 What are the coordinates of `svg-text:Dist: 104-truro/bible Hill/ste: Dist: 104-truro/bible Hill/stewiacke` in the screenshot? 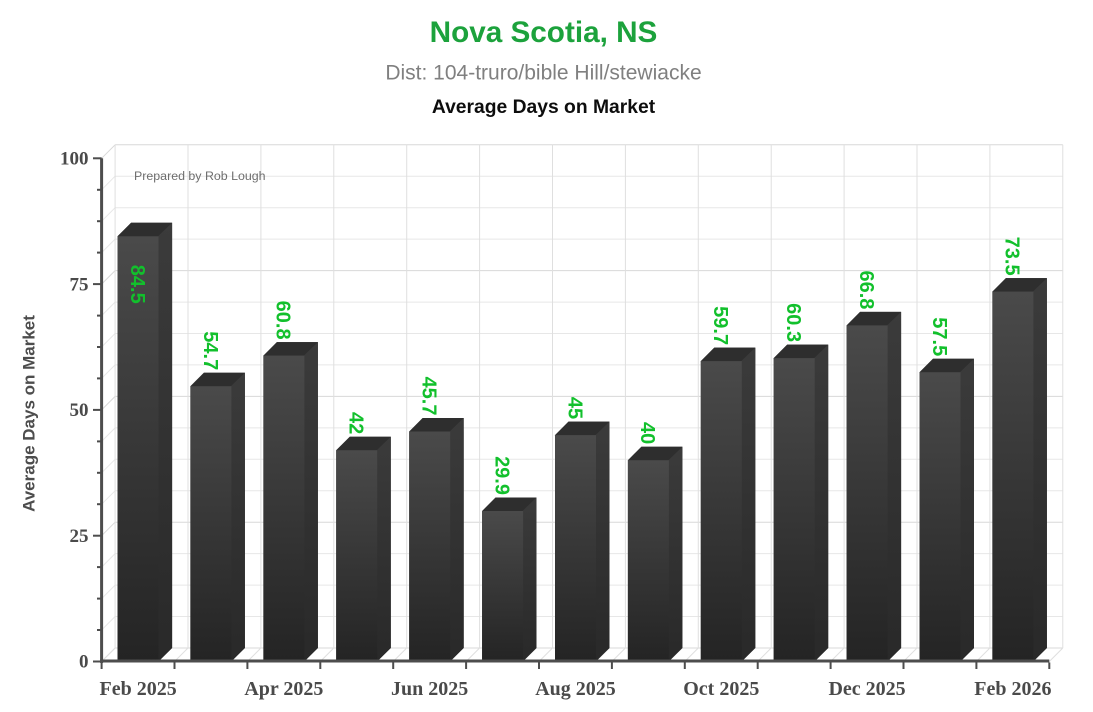 It's located at (543, 73).